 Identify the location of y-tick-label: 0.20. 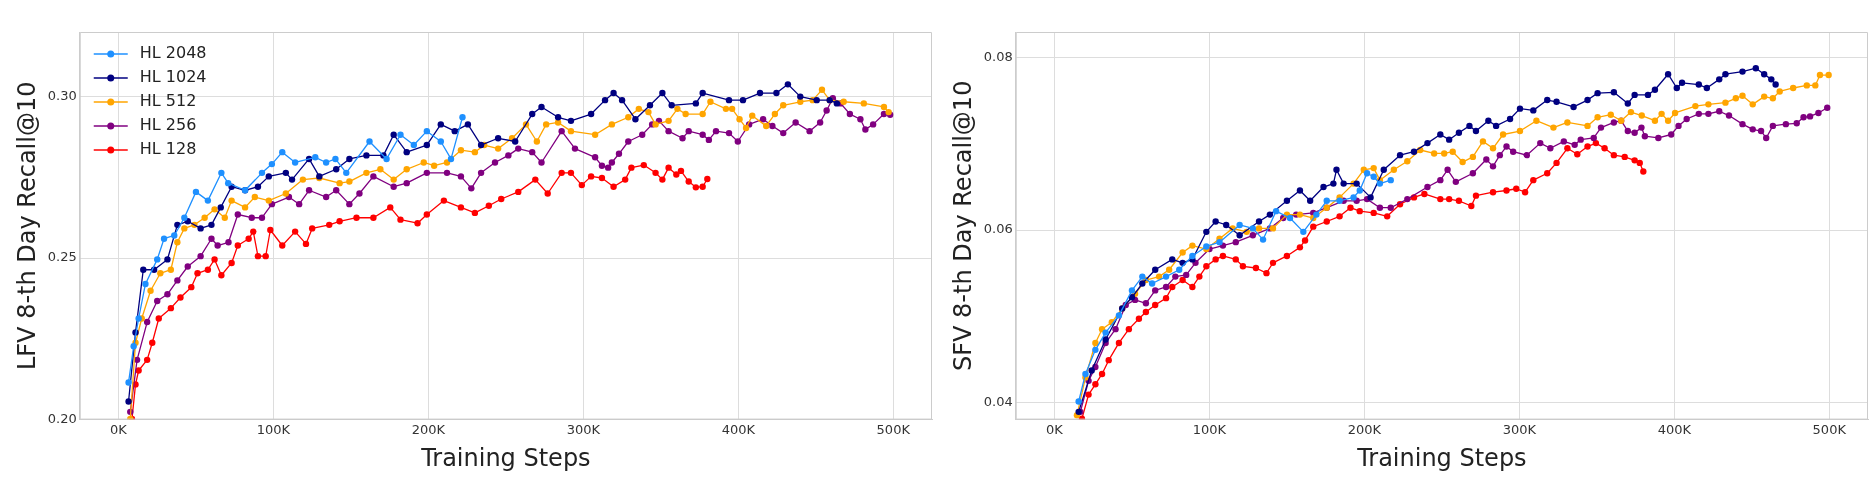
(62, 418).